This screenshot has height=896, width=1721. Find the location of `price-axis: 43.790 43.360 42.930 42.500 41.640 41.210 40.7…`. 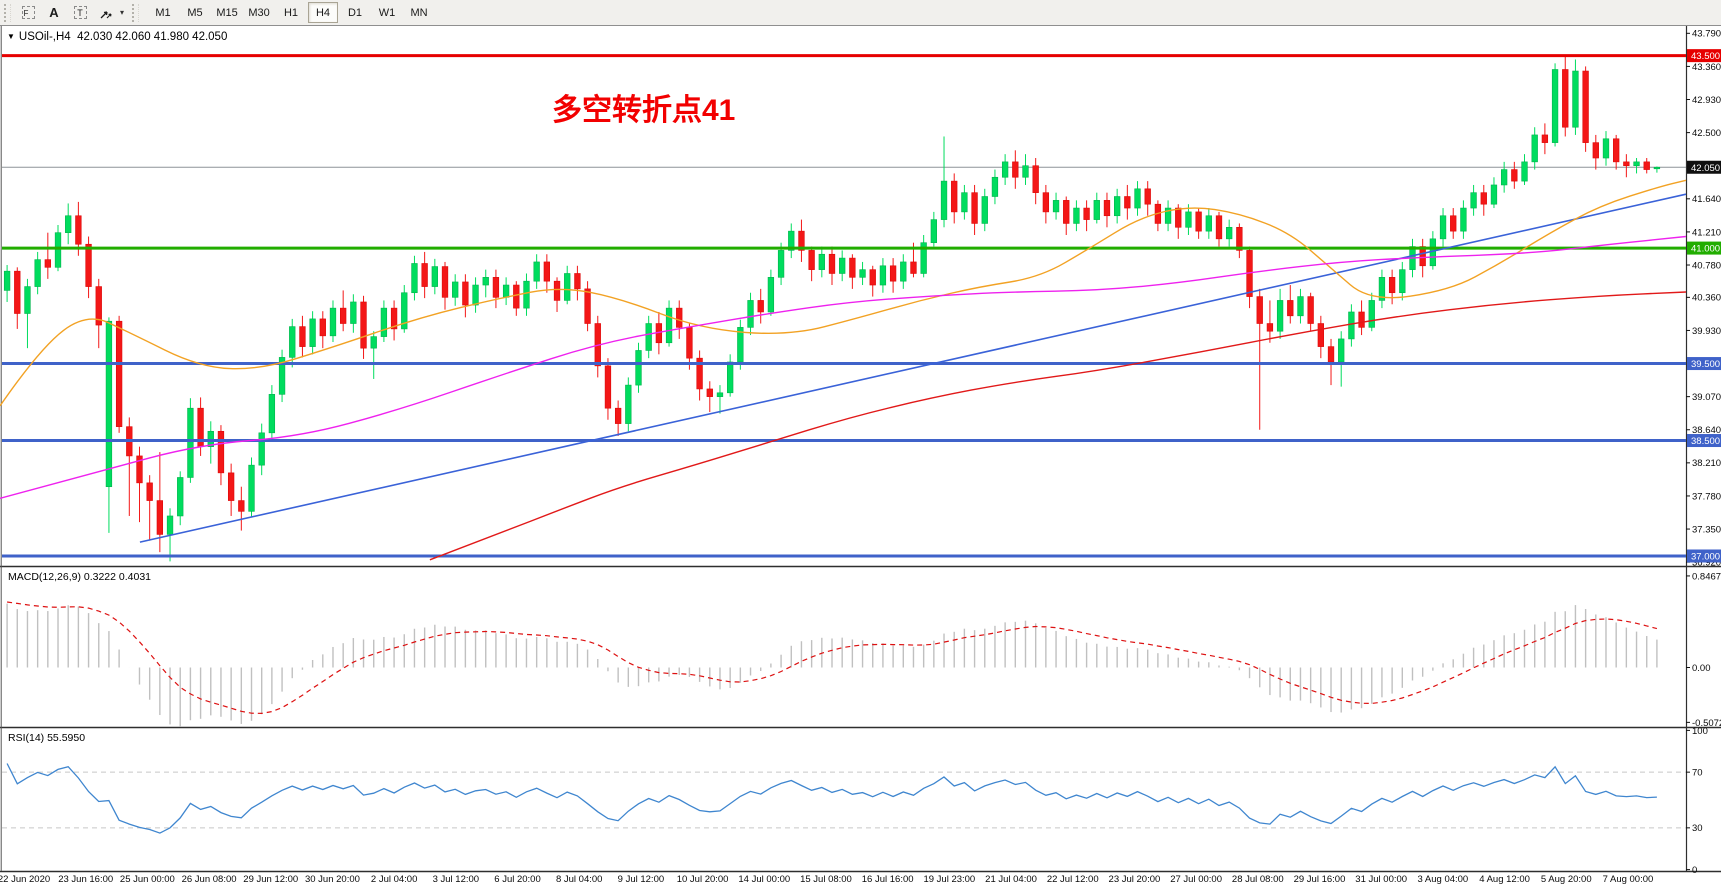

price-axis: 43.790 43.360 42.930 42.500 41.640 41.210 40.7… is located at coordinates (1703, 299).